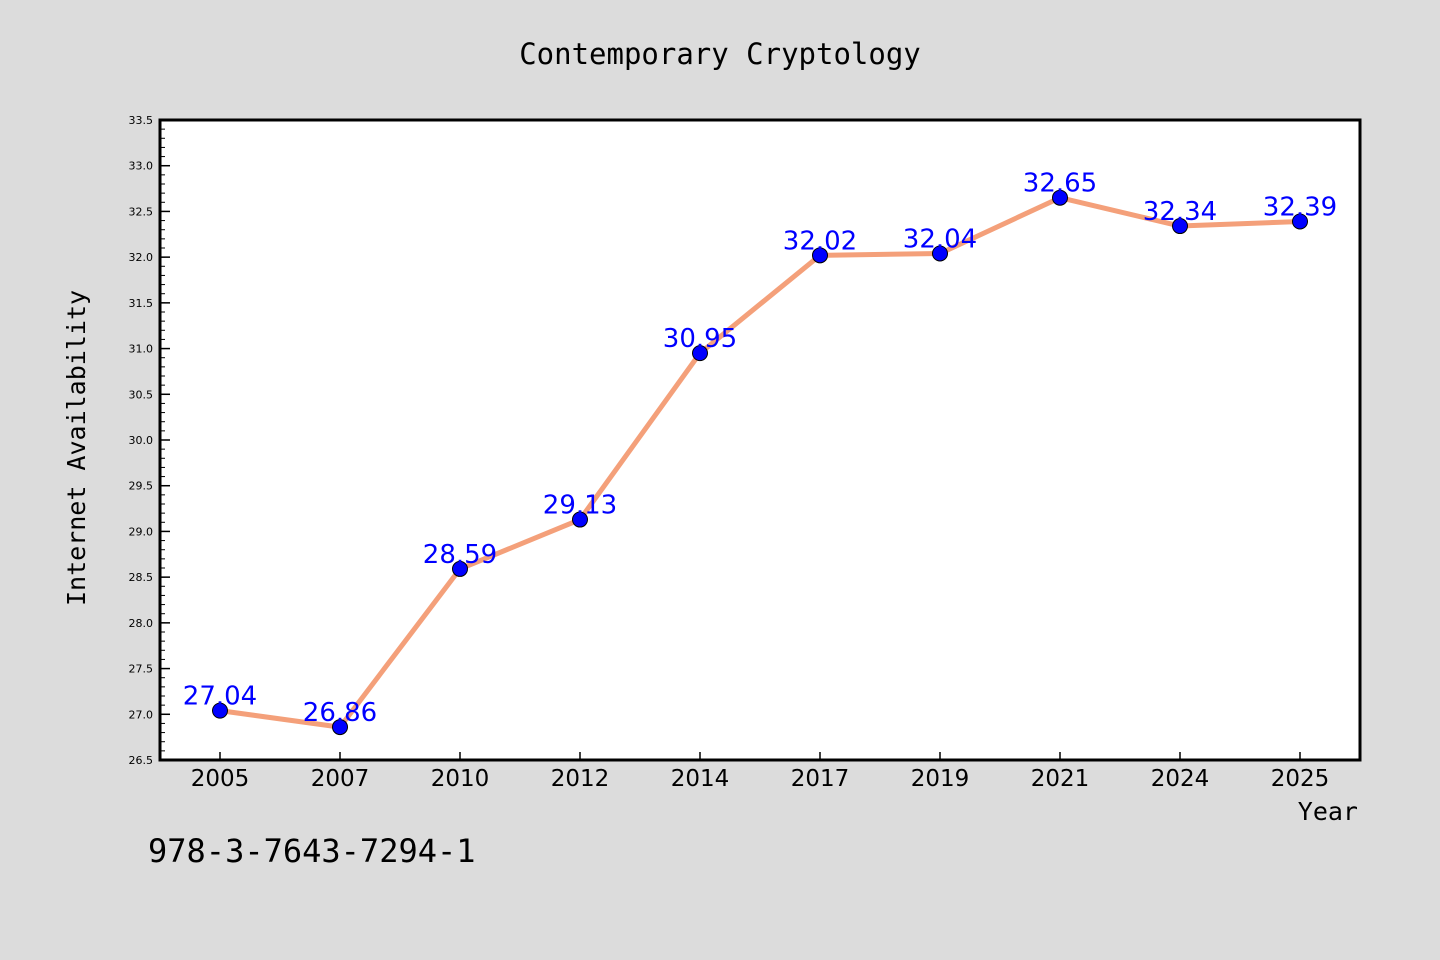 The height and width of the screenshot is (960, 1440). I want to click on y-axis-label: Internet Availability, so click(76, 448).